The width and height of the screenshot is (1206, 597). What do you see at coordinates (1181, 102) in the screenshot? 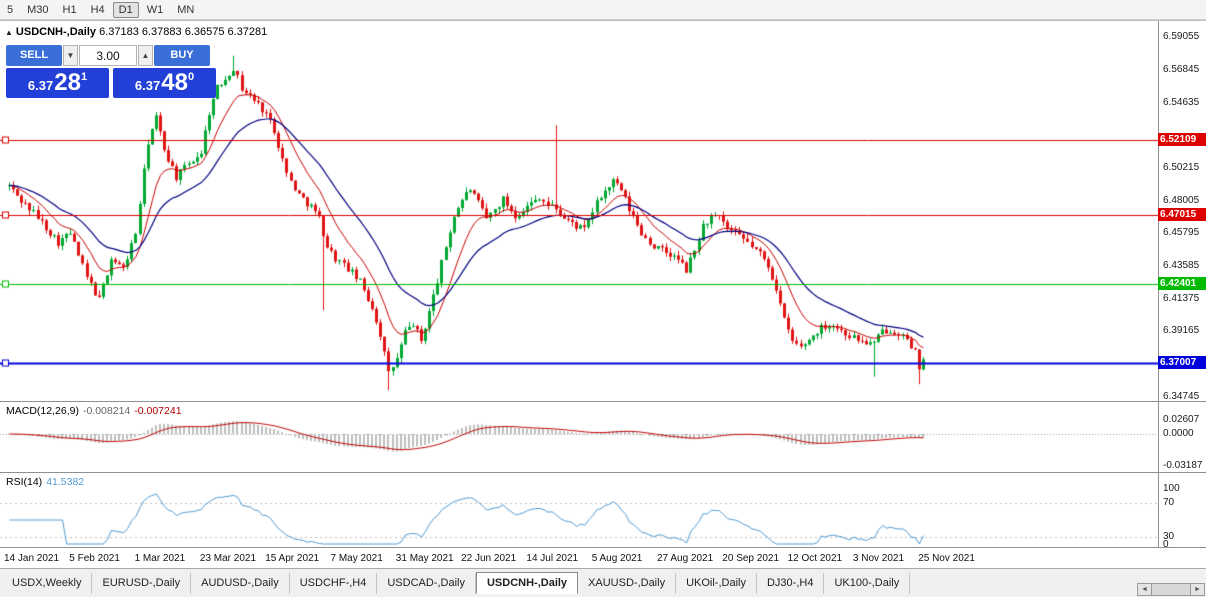
I see `price-axis-tick: 6.54635` at bounding box center [1181, 102].